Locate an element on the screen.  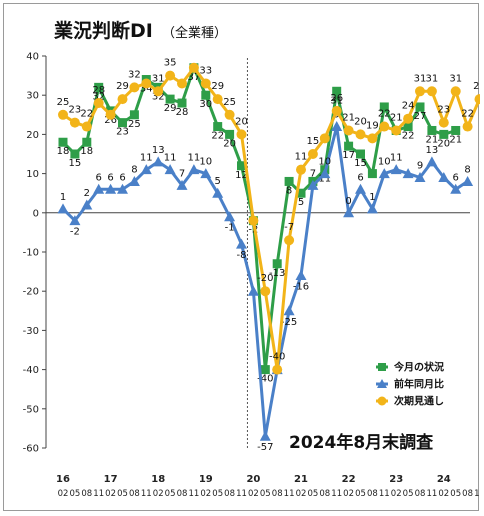
data-label: 24 is located at coordinates (408, 106).